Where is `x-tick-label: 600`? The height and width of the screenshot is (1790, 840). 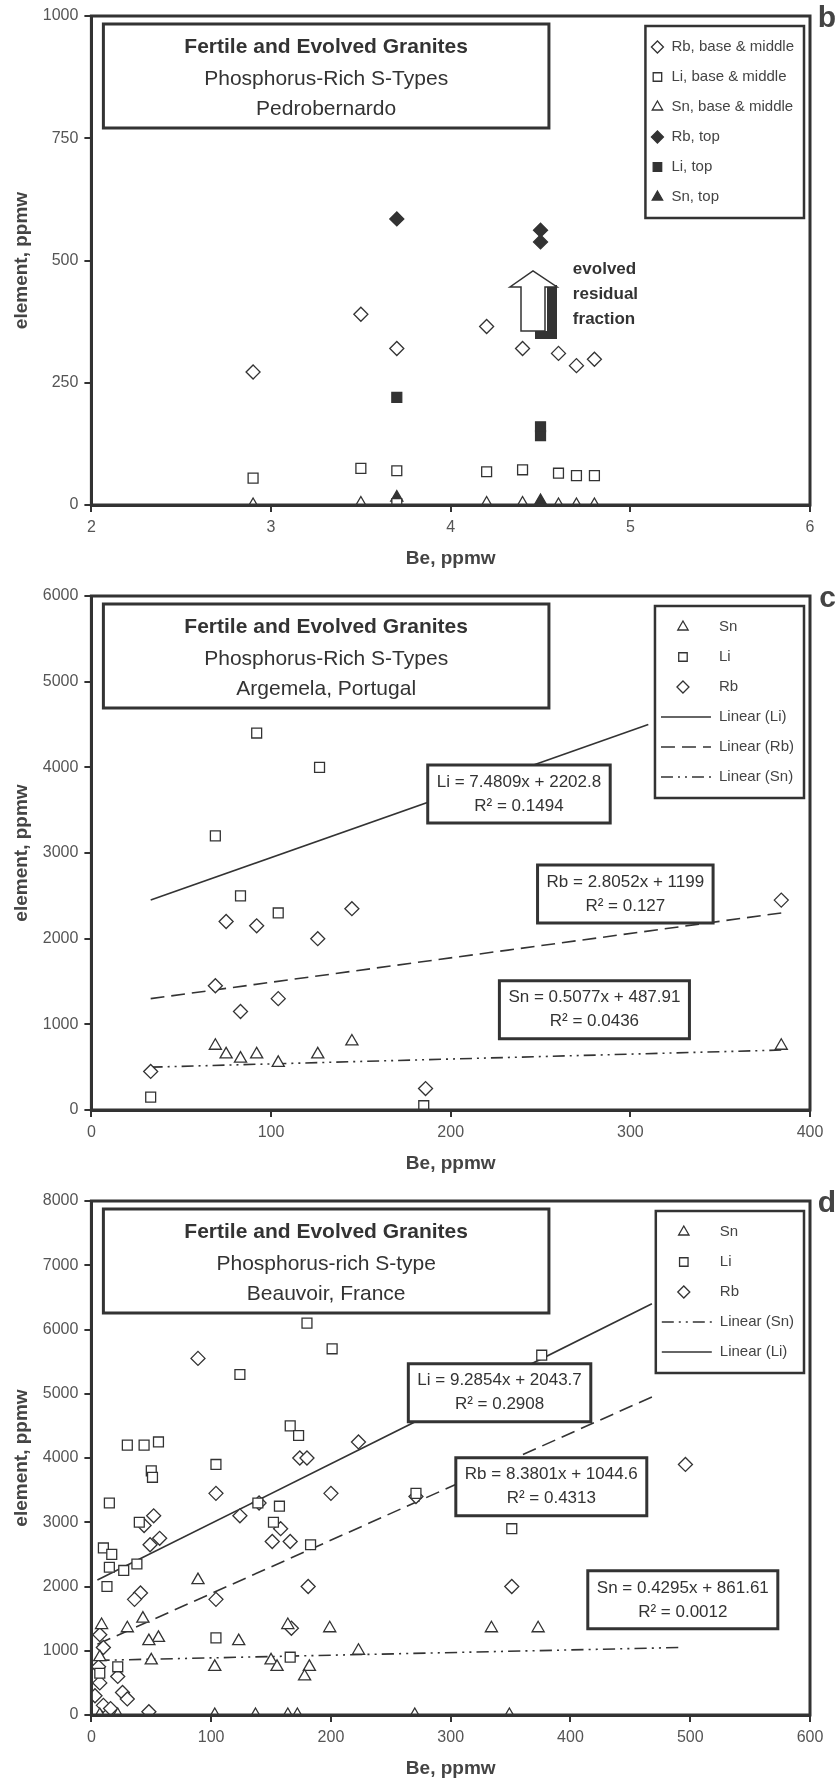
x-tick-label: 600 is located at coordinates (810, 1737).